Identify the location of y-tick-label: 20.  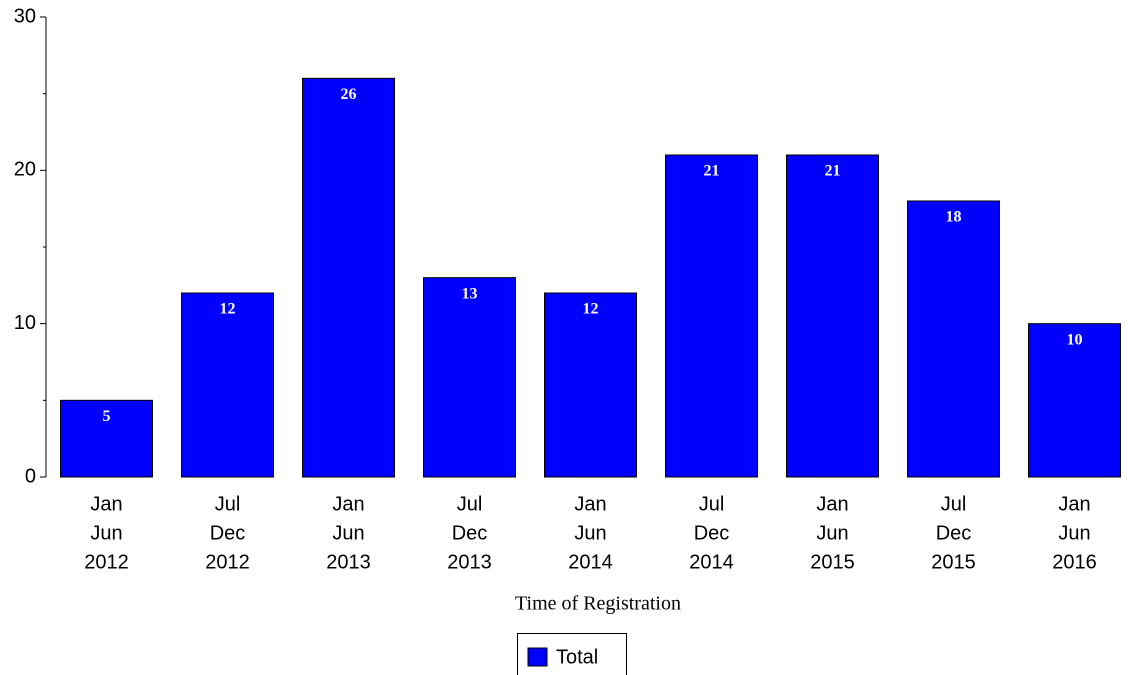
(25, 170).